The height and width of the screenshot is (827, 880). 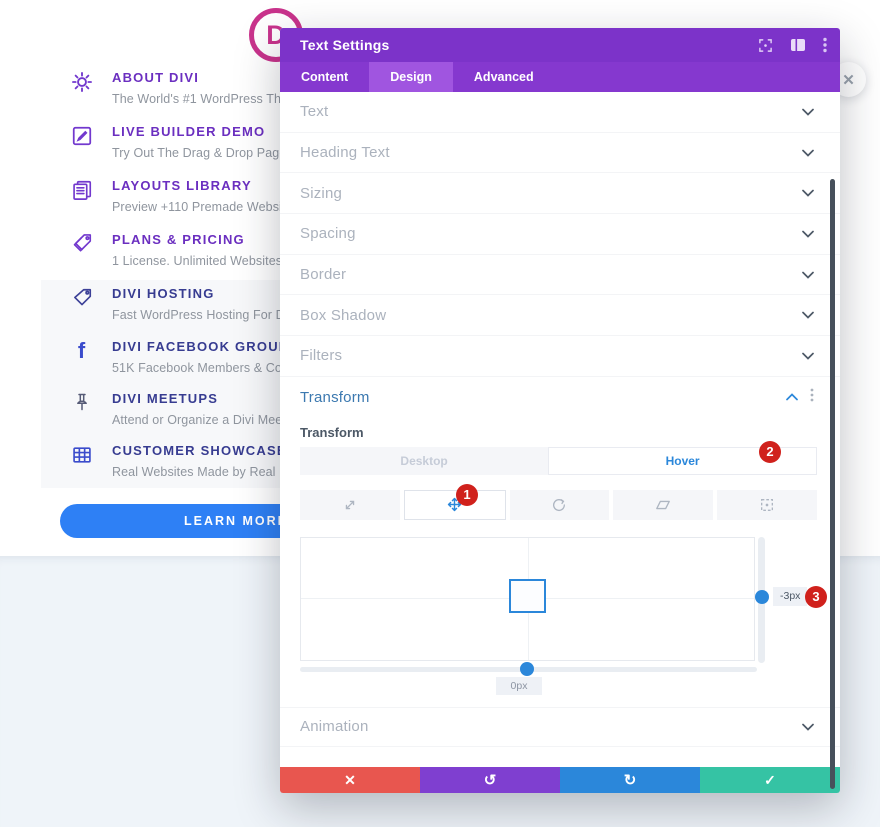 I want to click on grid-icon, so click(x=81, y=454).